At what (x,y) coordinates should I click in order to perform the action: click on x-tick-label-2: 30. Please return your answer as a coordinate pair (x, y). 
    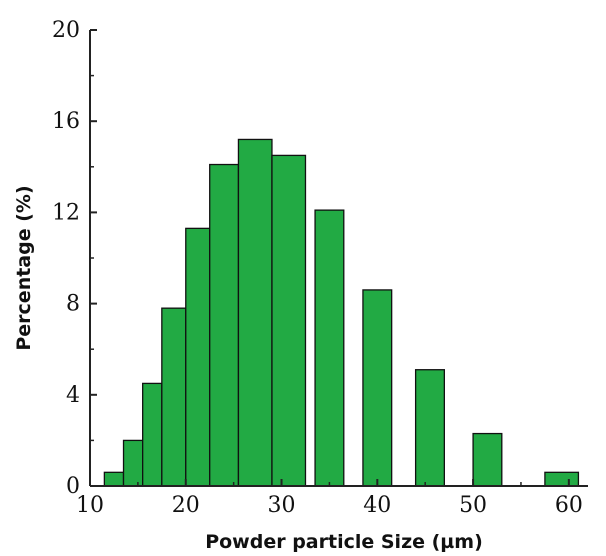
    Looking at the image, I should click on (282, 505).